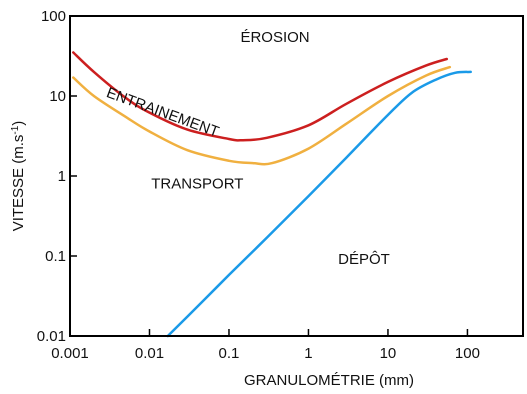 This screenshot has width=527, height=394. I want to click on x-tick-label: 1, so click(308, 353).